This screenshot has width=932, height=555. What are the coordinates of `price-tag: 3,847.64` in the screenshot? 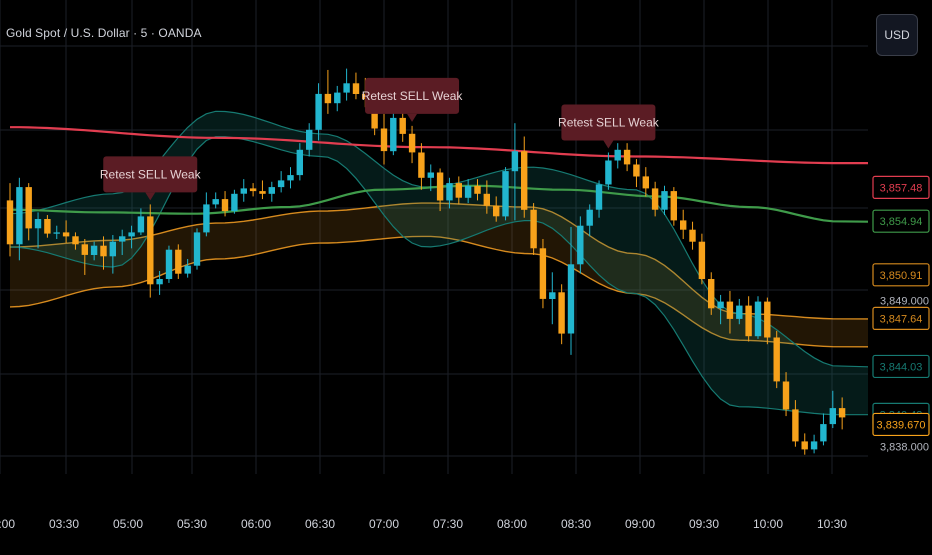 It's located at (901, 318).